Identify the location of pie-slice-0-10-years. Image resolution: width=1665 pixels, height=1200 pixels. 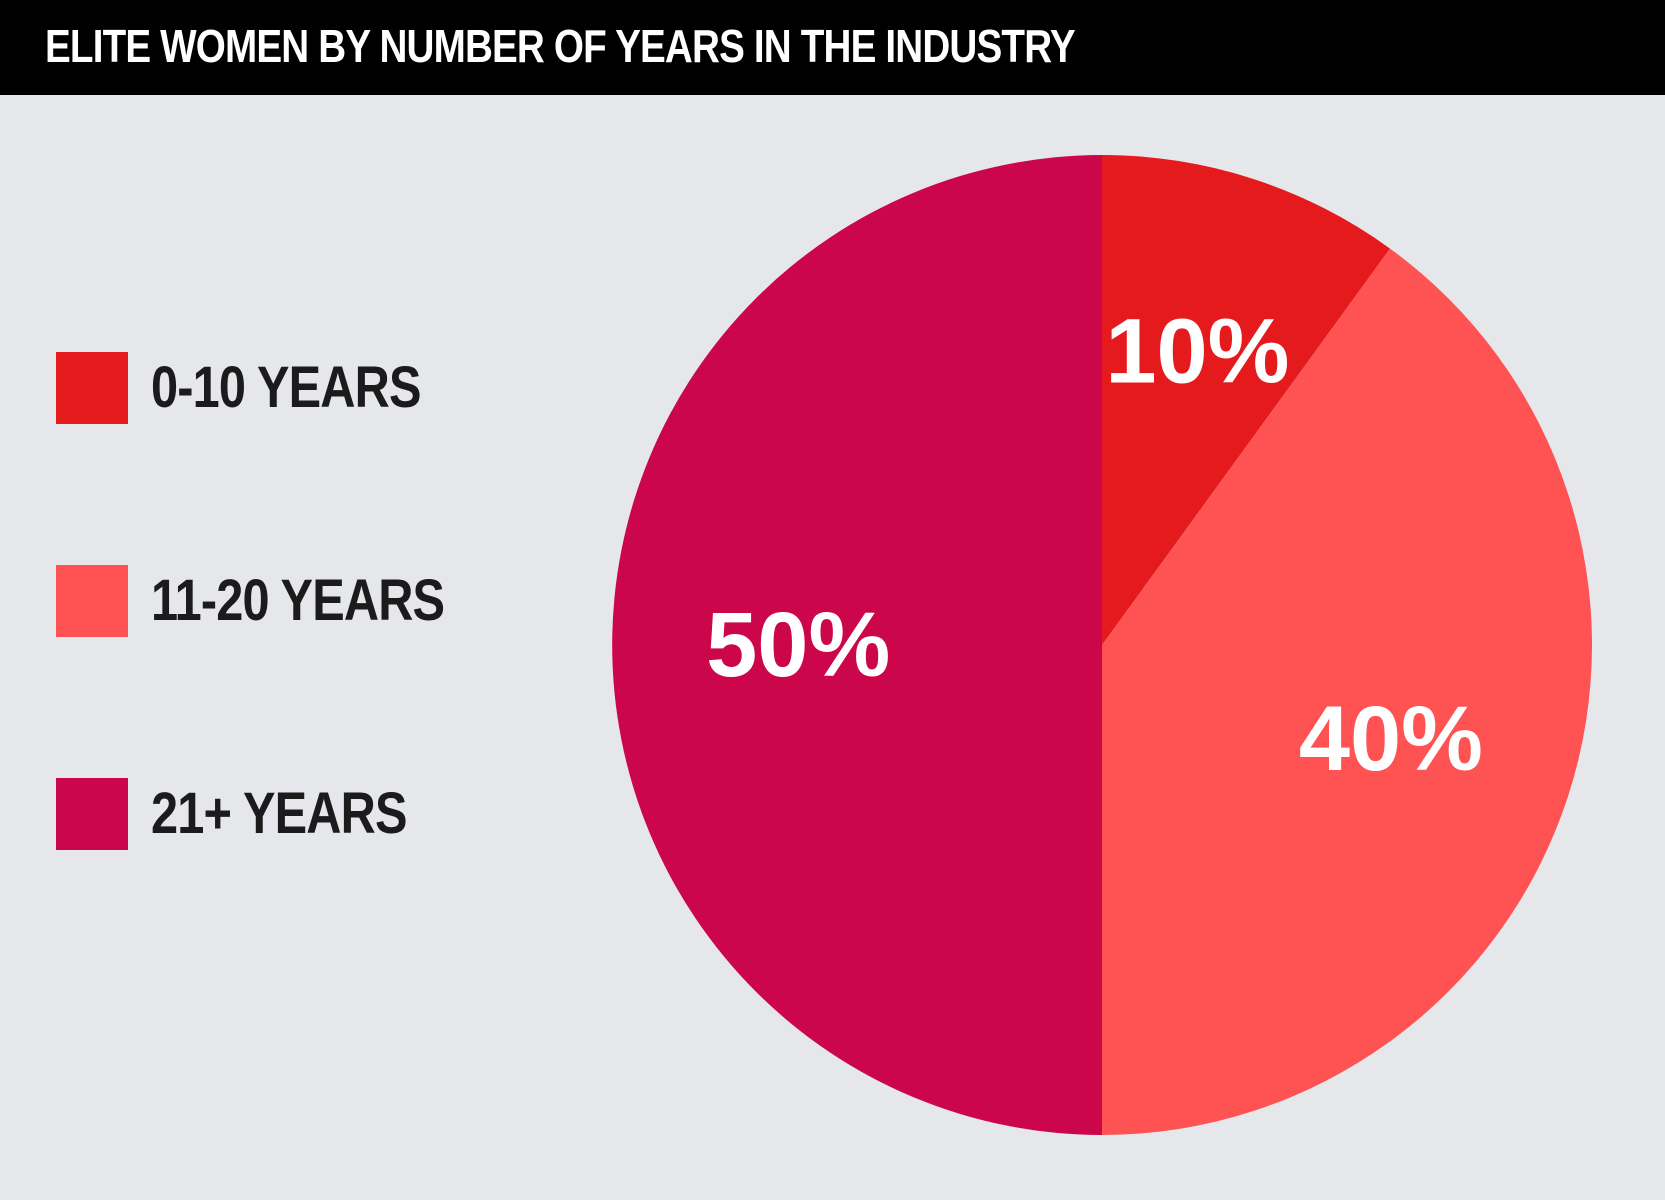
(1246, 400).